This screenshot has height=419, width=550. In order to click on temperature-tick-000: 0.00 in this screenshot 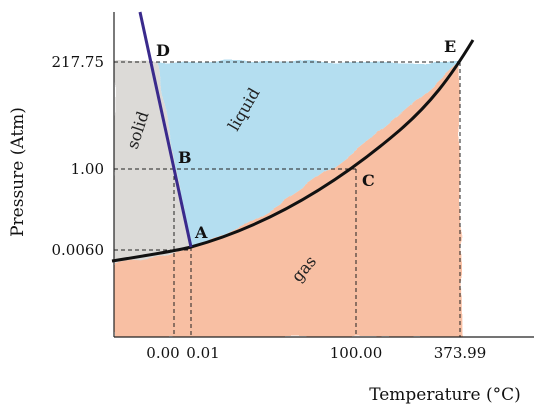, I will do `click(162, 353)`.